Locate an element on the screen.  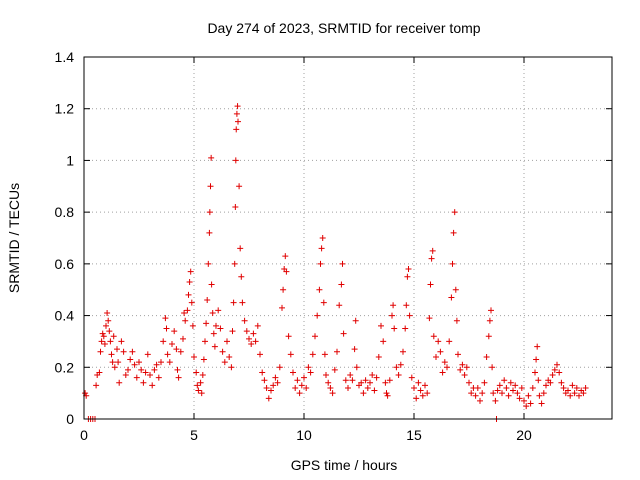
y-tick-label: 0.8 is located at coordinates (65, 212).